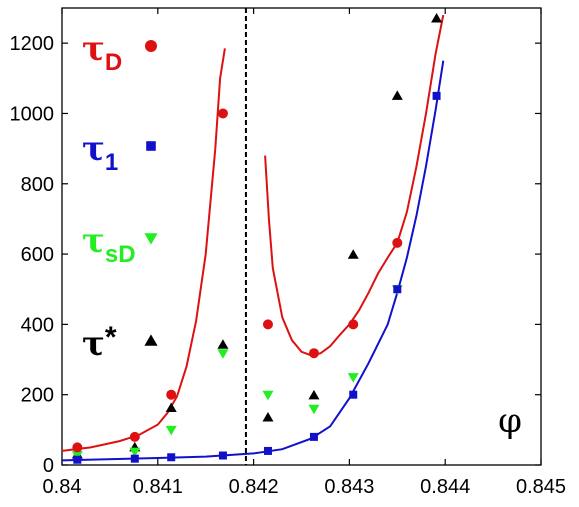 Image resolution: width=579 pixels, height=507 pixels. I want to click on x-axis-label: φ, so click(510, 421).